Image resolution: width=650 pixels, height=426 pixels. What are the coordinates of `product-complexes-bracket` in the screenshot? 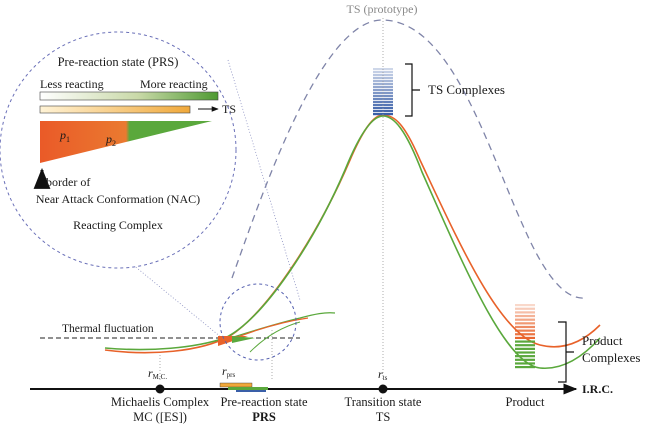 It's located at (566, 352).